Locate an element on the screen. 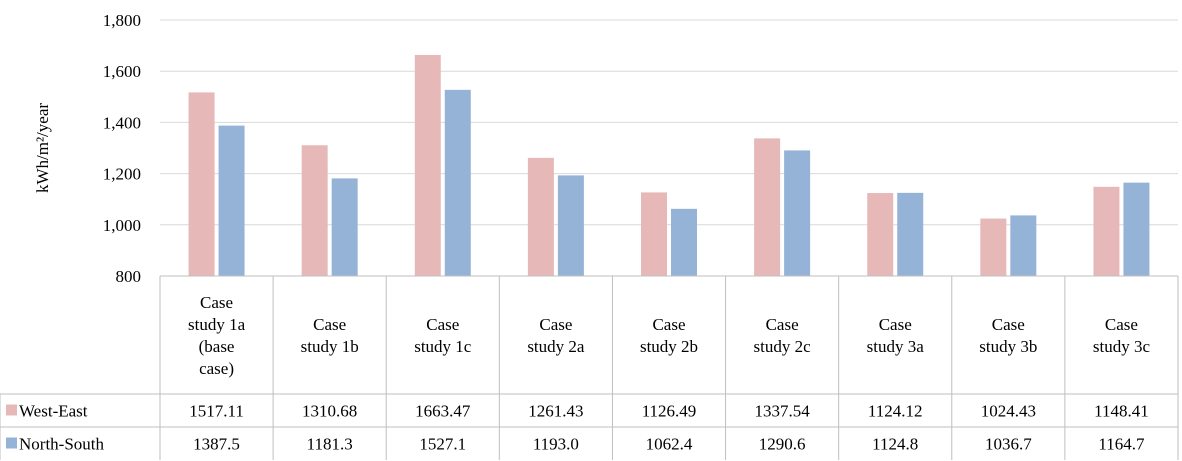 This screenshot has height=461, width=1182. table-value: 1337.54 is located at coordinates (782, 411).